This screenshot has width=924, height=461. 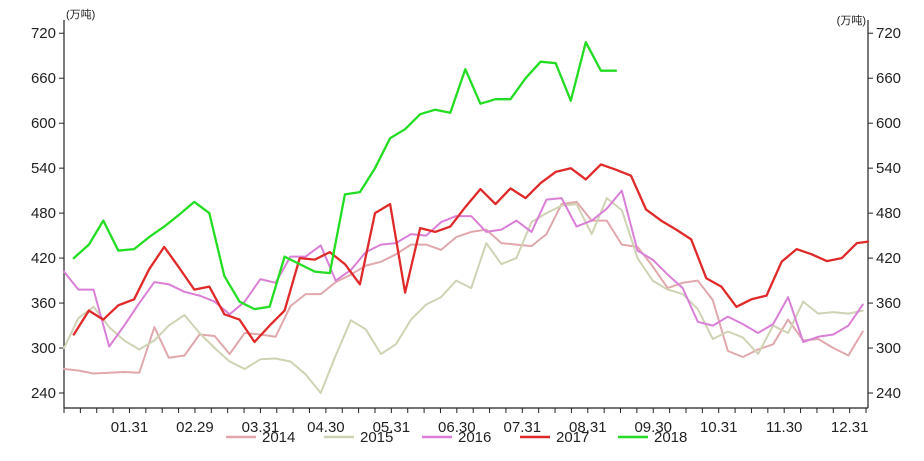 What do you see at coordinates (43, 33) in the screenshot?
I see `y-tick-label-left: 720` at bounding box center [43, 33].